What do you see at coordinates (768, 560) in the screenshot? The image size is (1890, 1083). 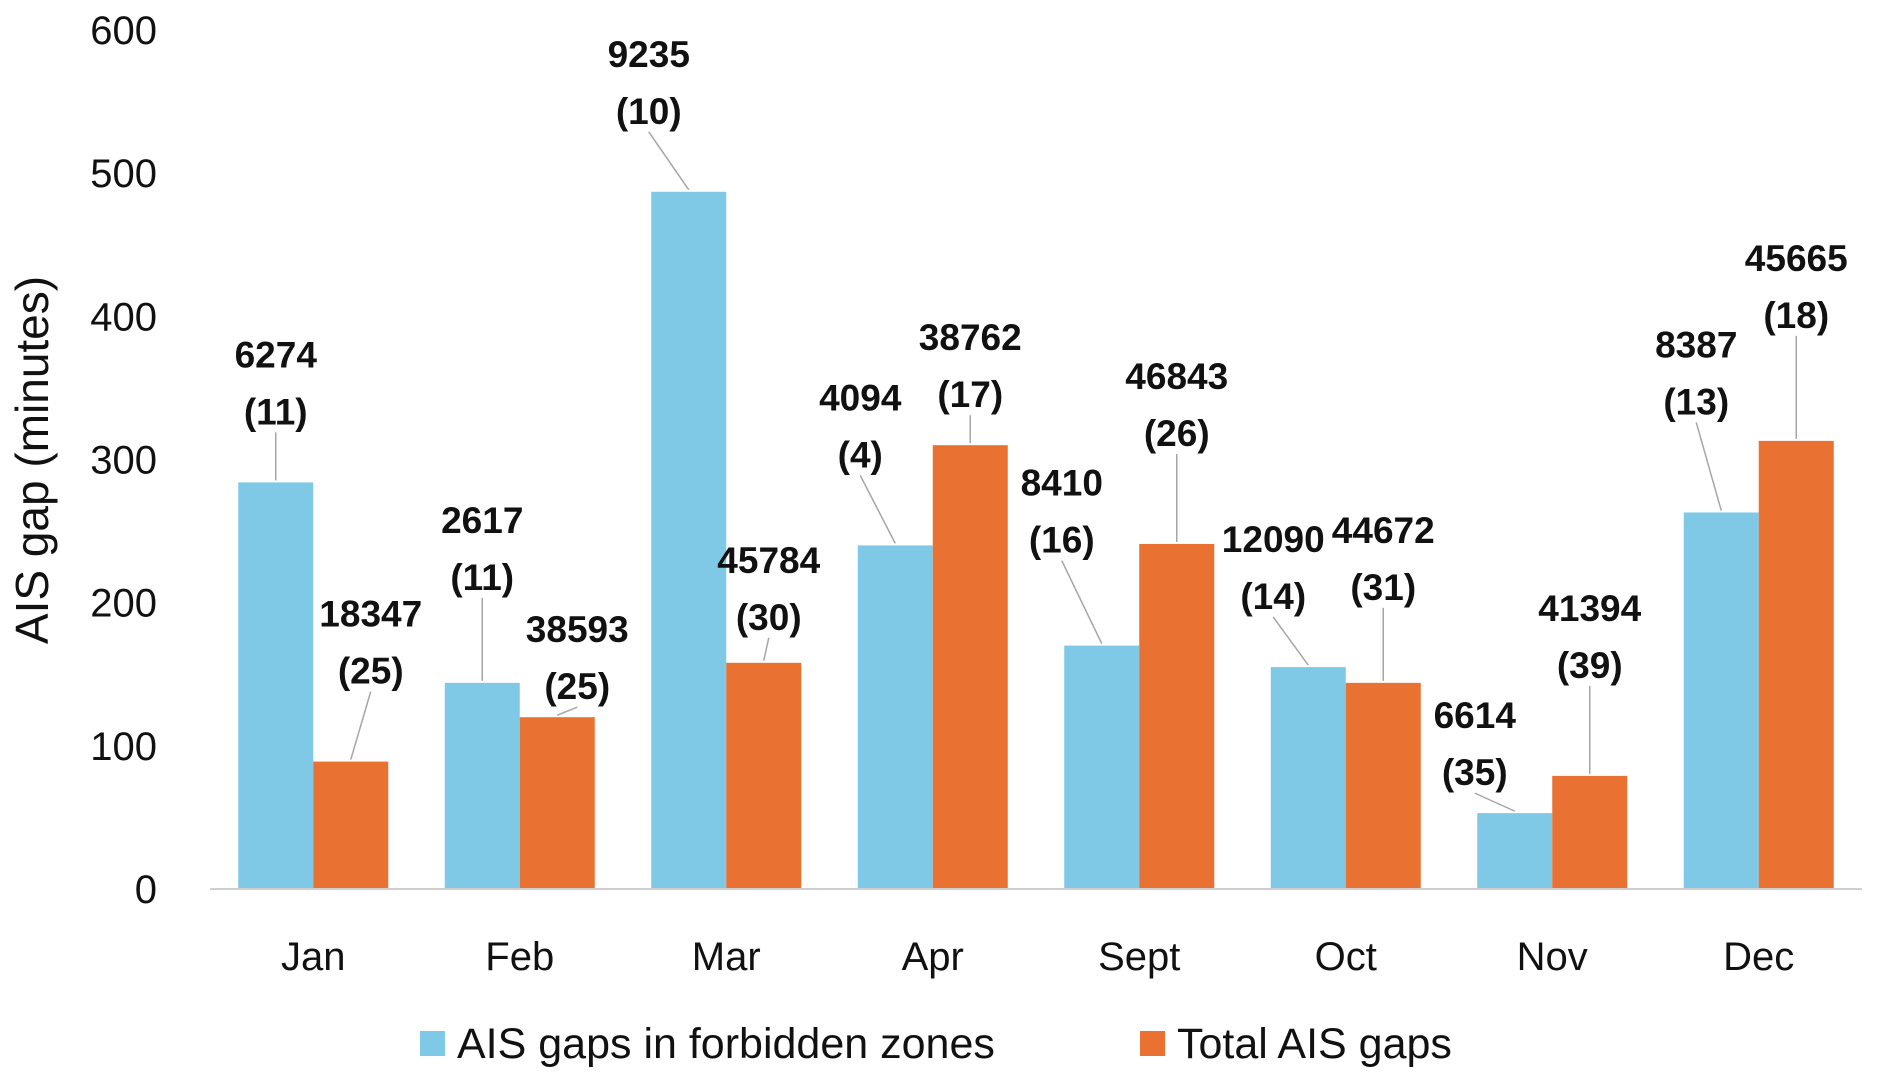 I see `data-label-count: 45784` at bounding box center [768, 560].